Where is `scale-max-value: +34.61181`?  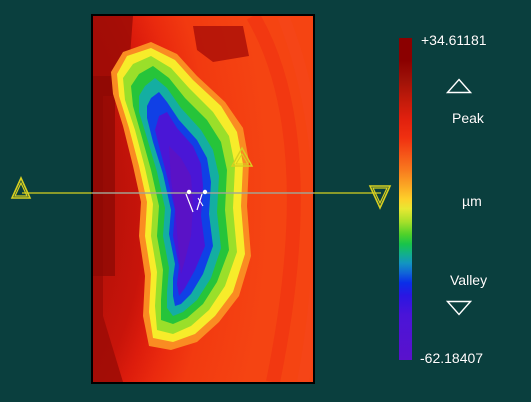 scale-max-value: +34.61181 is located at coordinates (454, 40).